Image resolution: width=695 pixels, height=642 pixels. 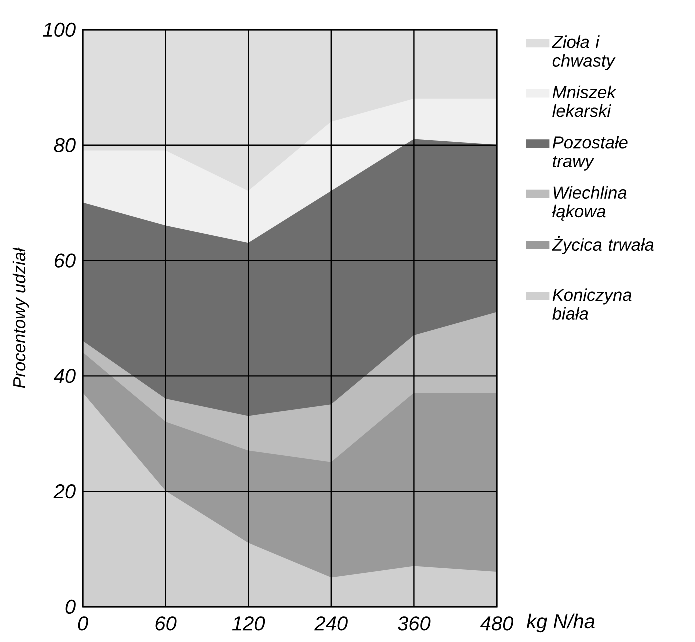 I want to click on legend-label: Zioła i chwasty, so click(x=584, y=53).